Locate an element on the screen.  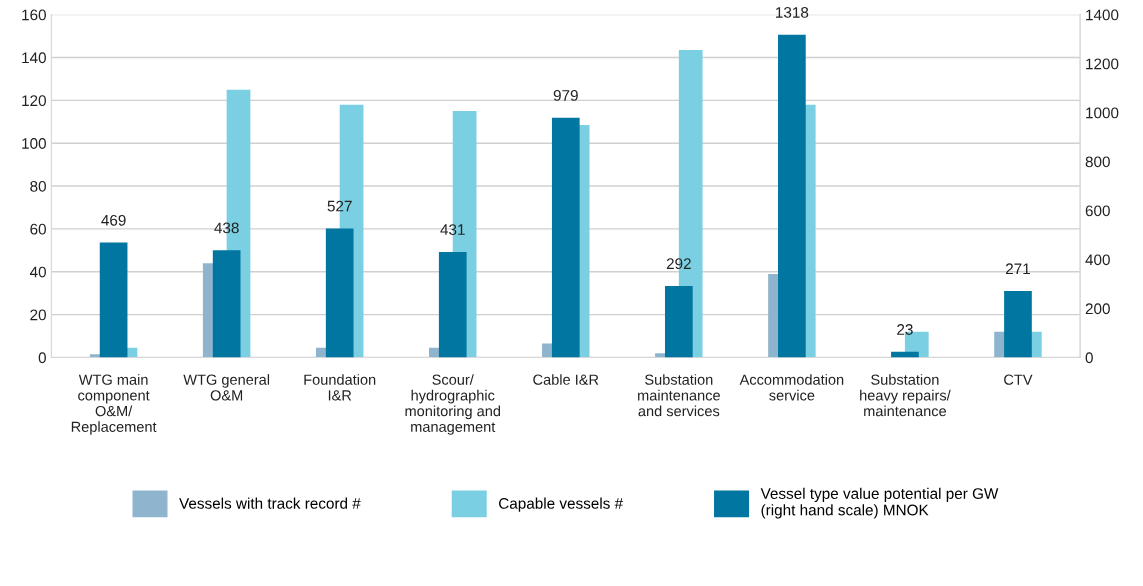
data-label: 292 is located at coordinates (678, 264).